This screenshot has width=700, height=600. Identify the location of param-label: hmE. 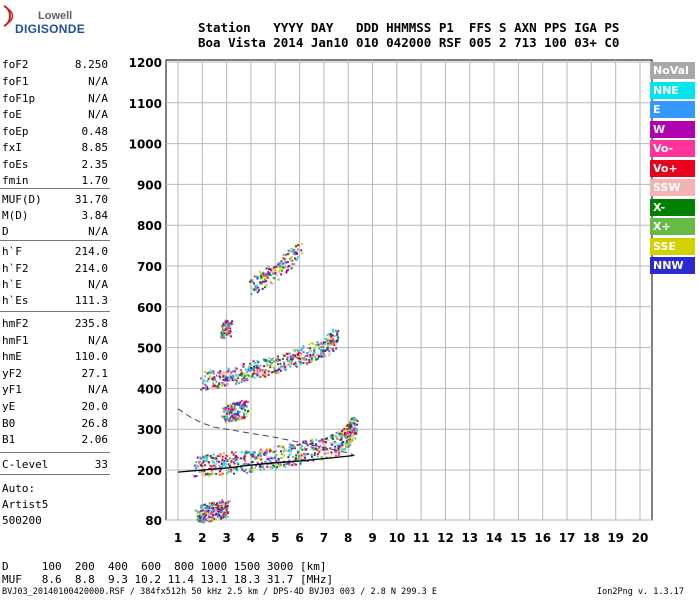
(12, 356).